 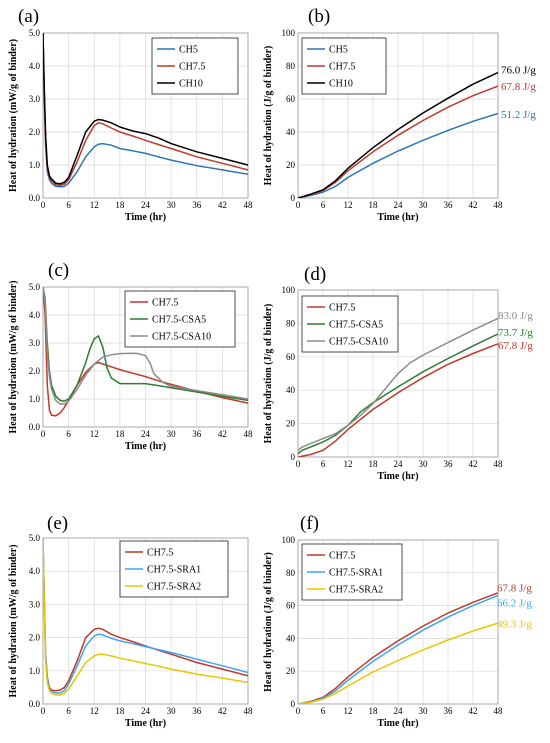 What do you see at coordinates (338, 50) in the screenshot?
I see `legend-label: CH5` at bounding box center [338, 50].